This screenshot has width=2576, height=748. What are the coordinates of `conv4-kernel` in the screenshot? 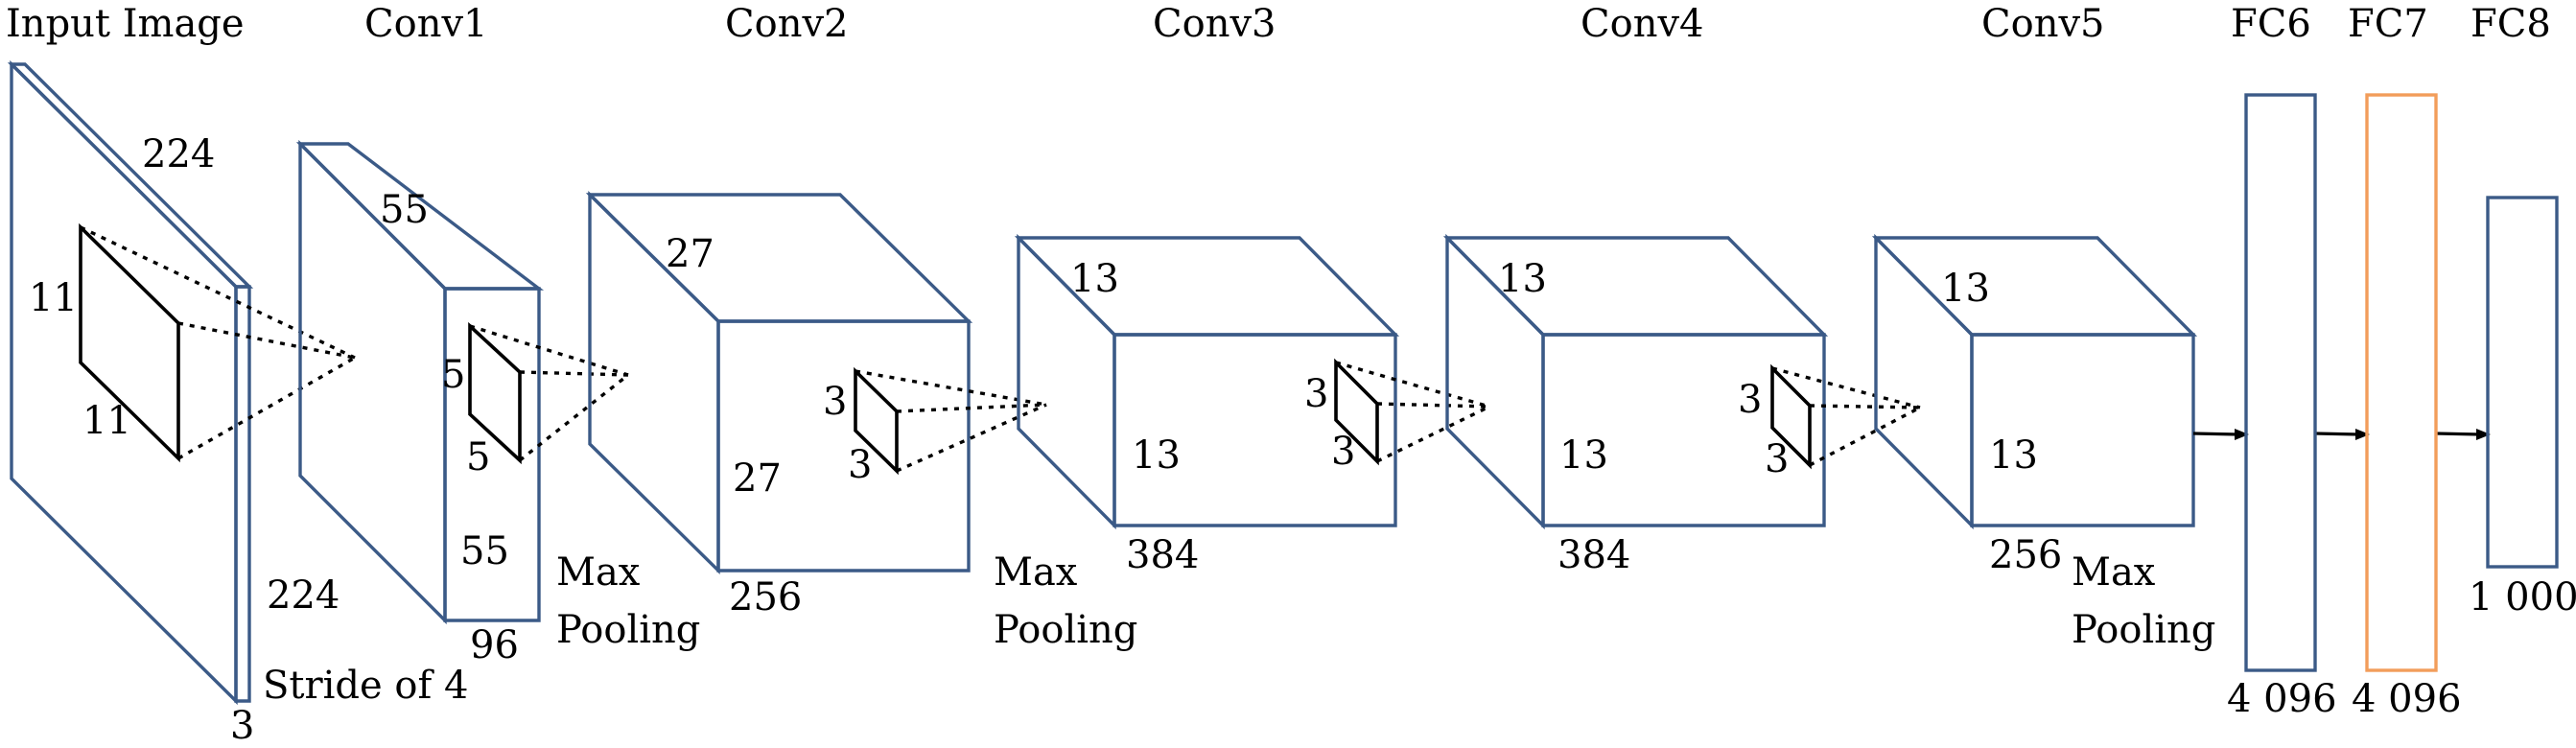 It's located at (1845, 416).